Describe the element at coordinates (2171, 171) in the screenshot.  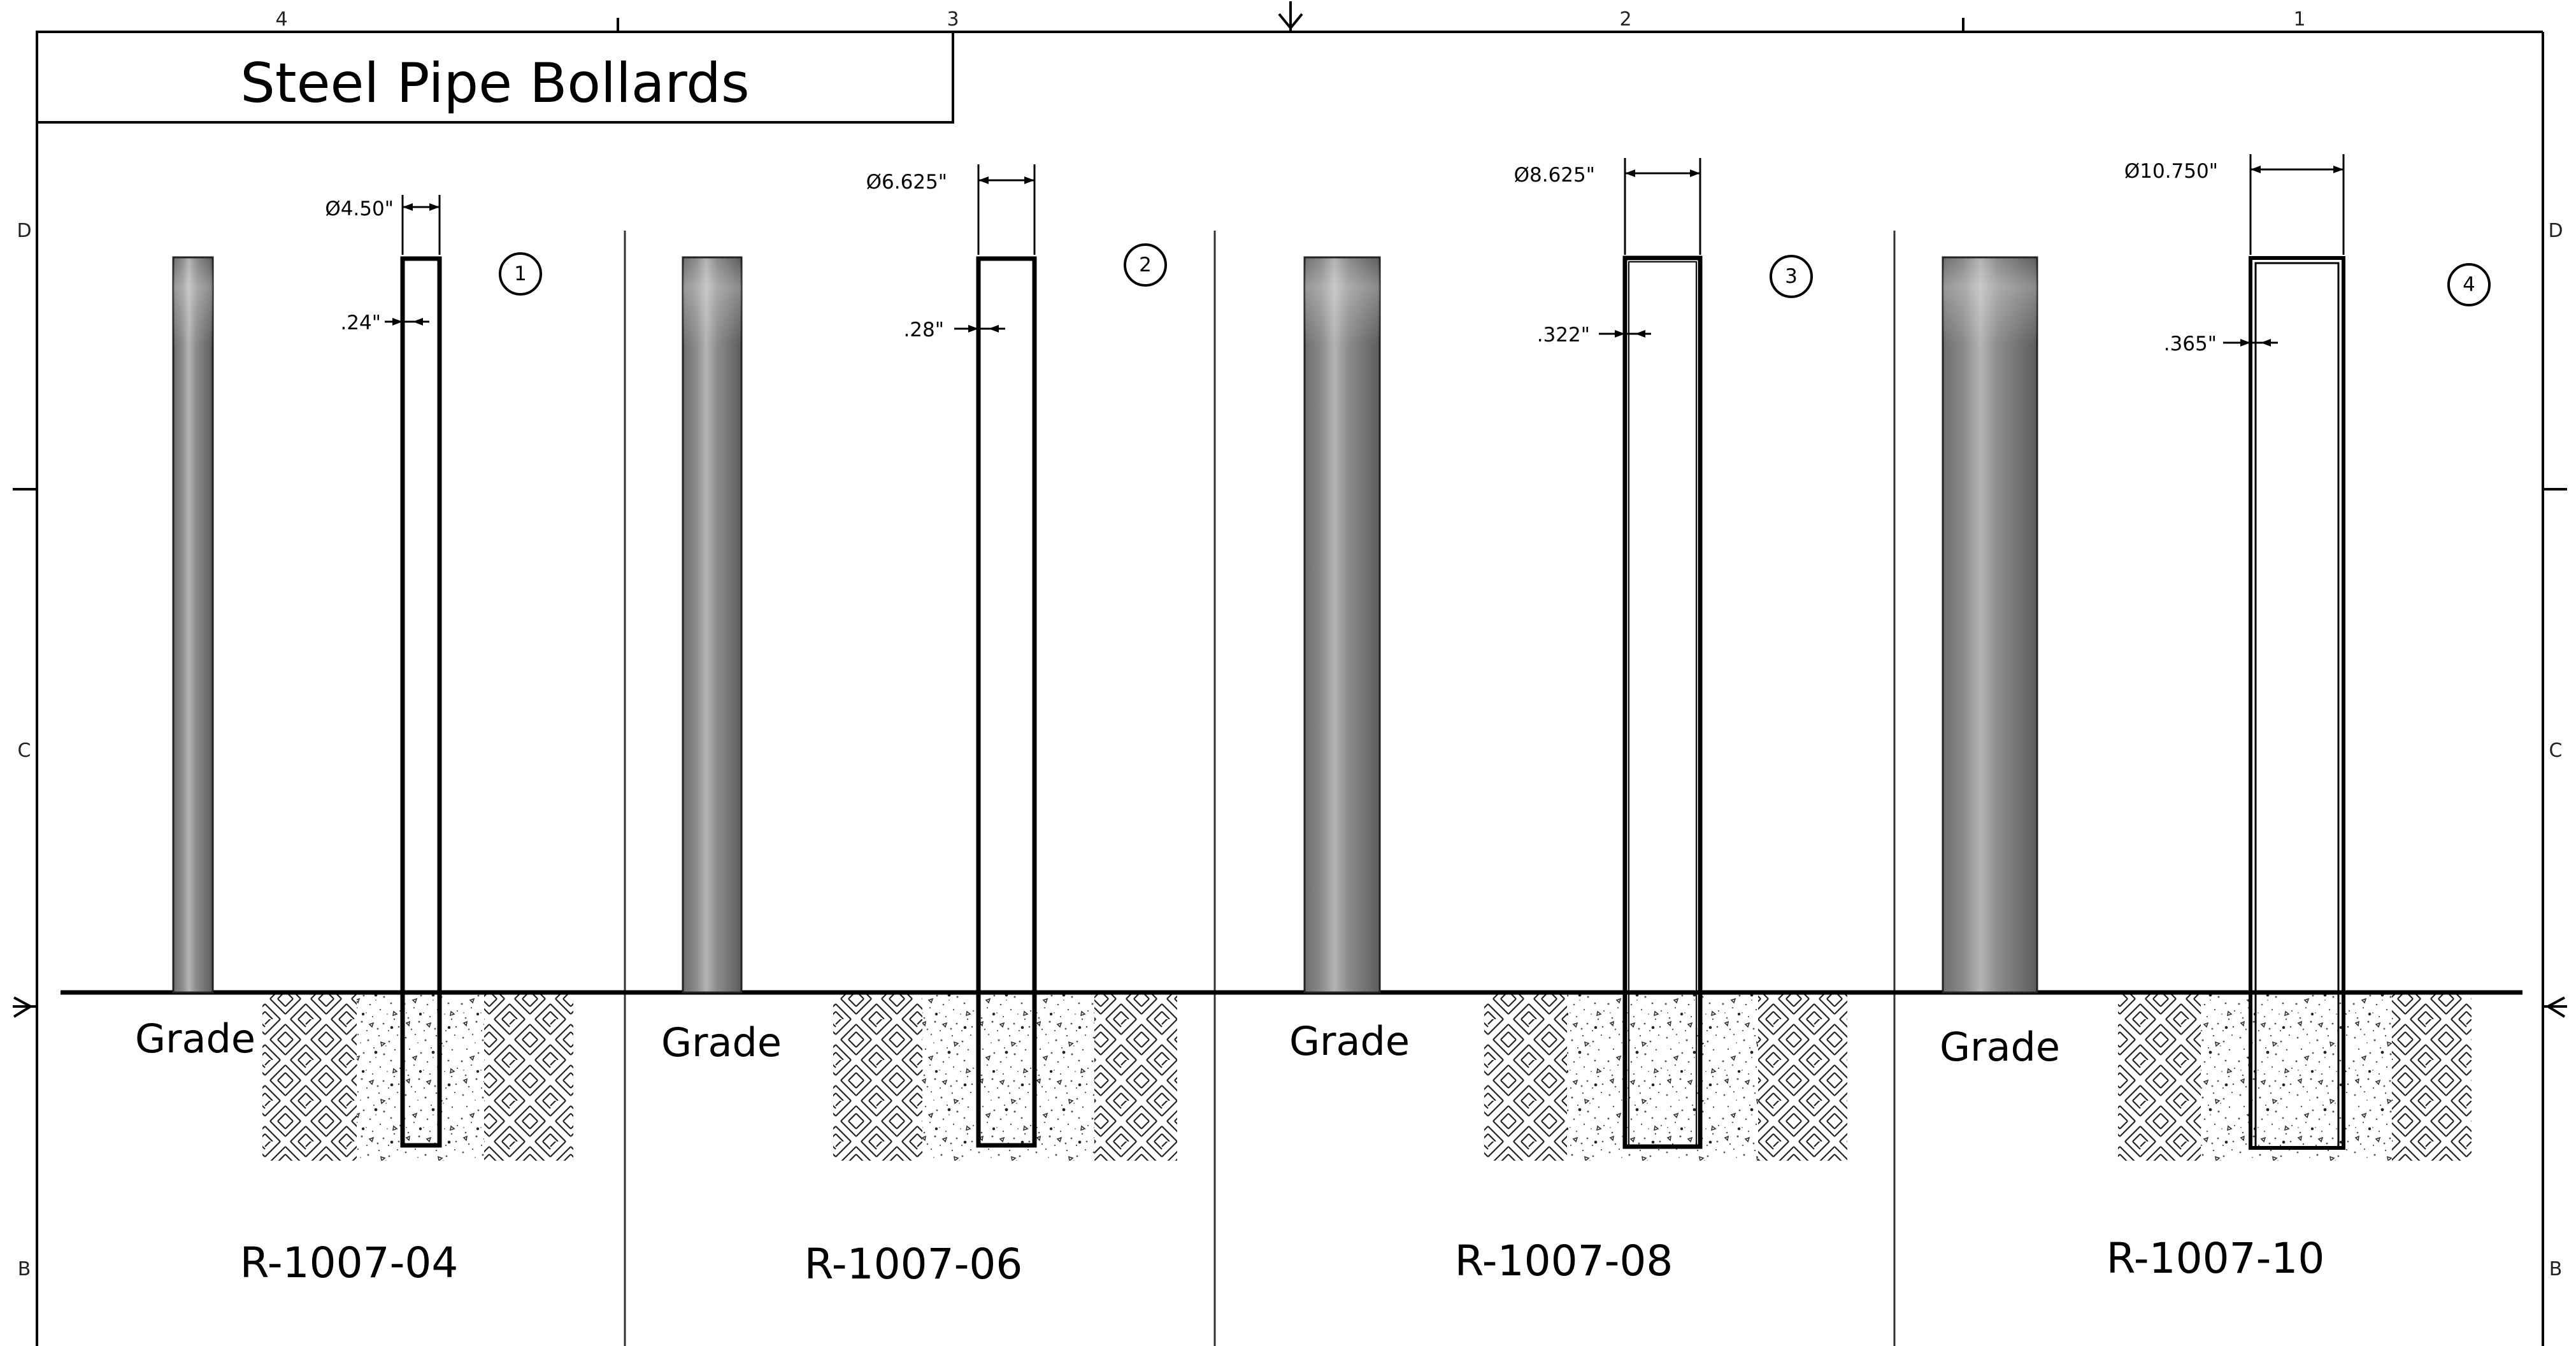
I see `bollard-4-diameter-label: Ø10.750"` at that location.